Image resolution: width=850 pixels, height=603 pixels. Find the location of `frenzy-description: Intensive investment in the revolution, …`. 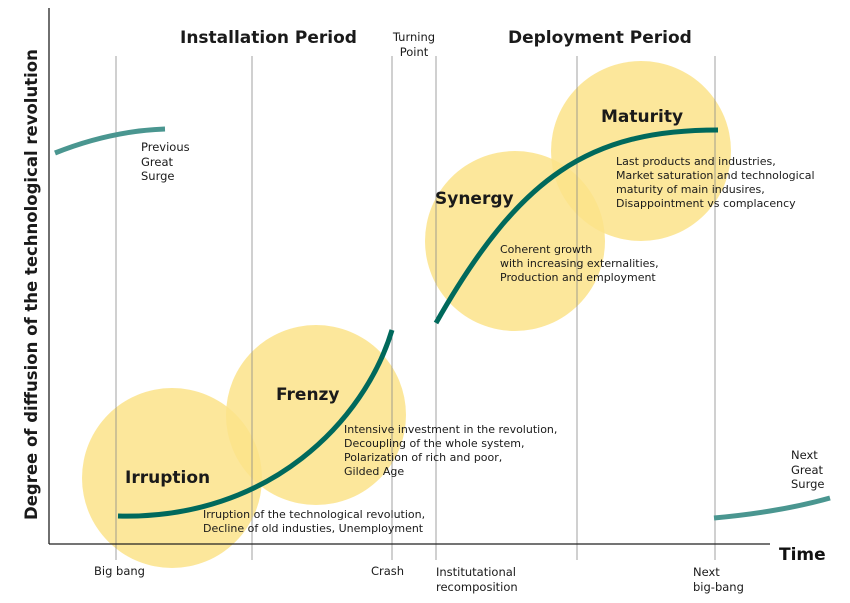

frenzy-description: Intensive investment in the revolution, … is located at coordinates (450, 451).